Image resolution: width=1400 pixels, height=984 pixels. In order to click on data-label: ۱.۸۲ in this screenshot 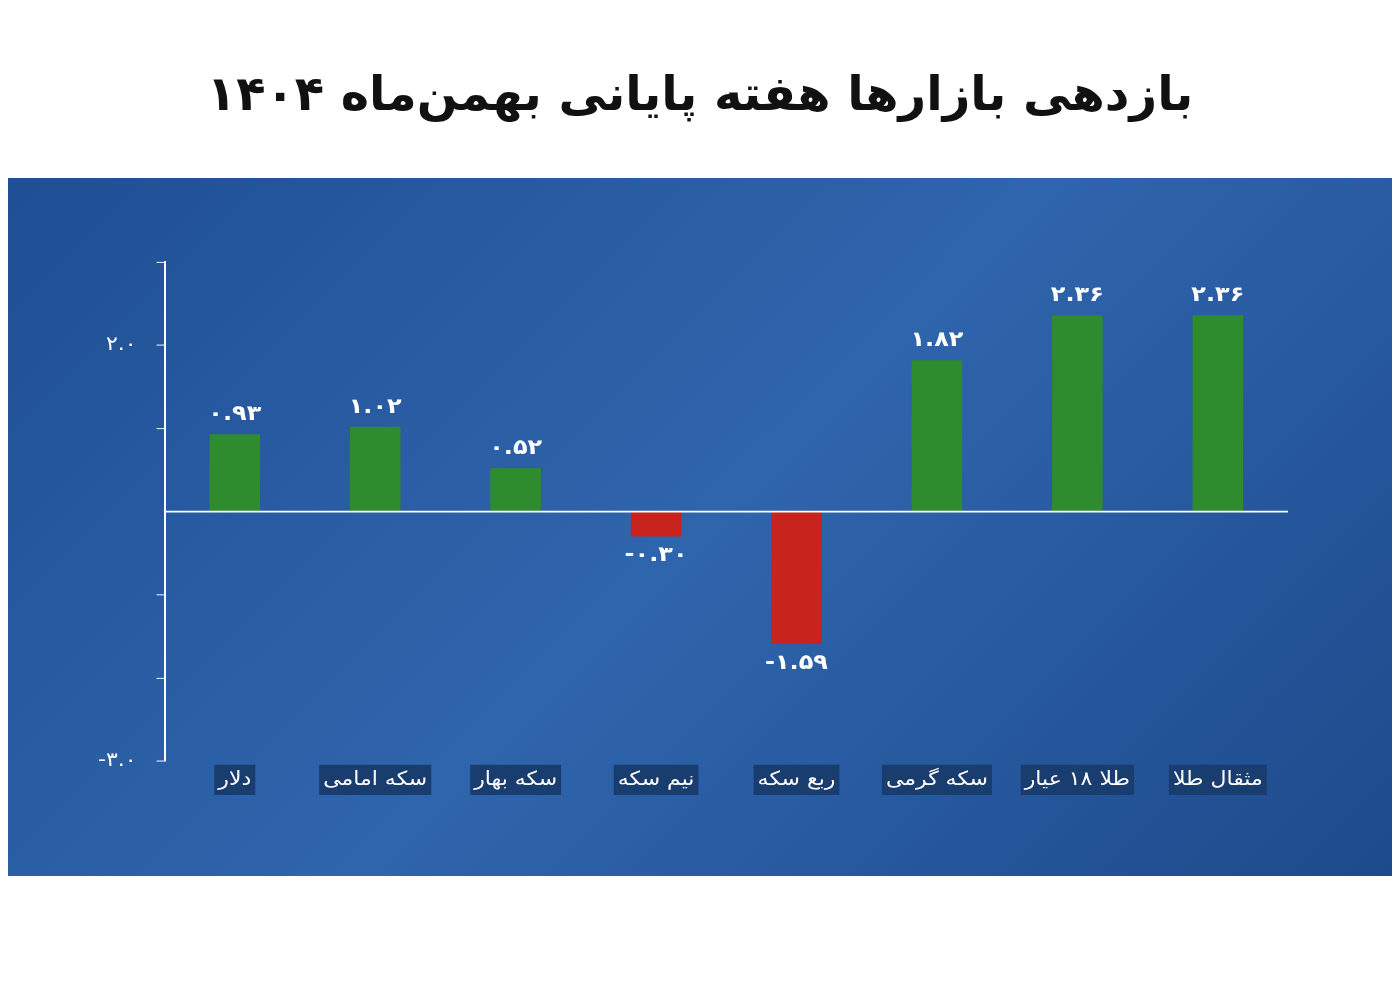, I will do `click(937, 338)`.